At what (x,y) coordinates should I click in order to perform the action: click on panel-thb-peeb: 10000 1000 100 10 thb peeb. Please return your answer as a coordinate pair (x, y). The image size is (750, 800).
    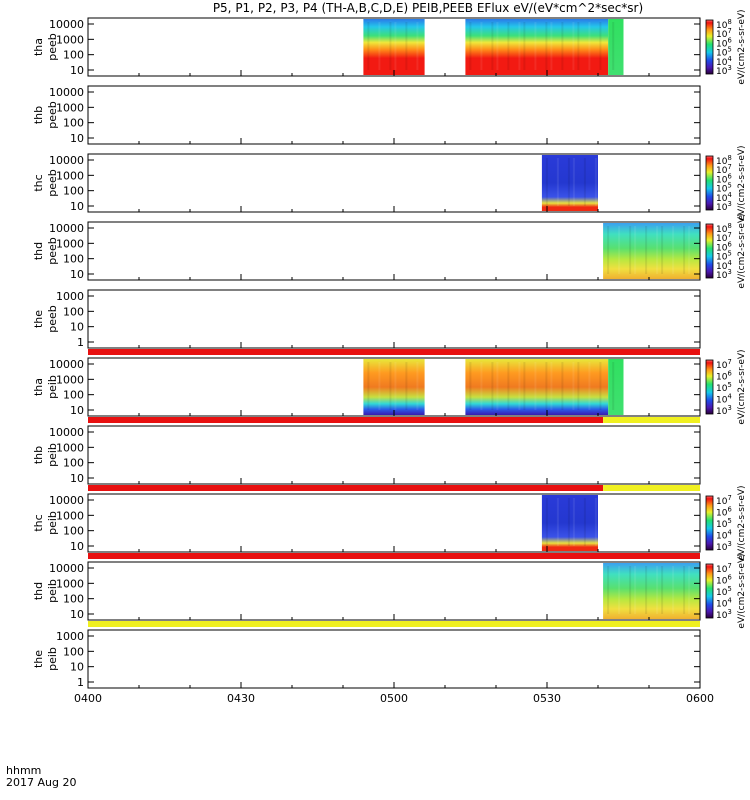
    Looking at the image, I should click on (366, 115).